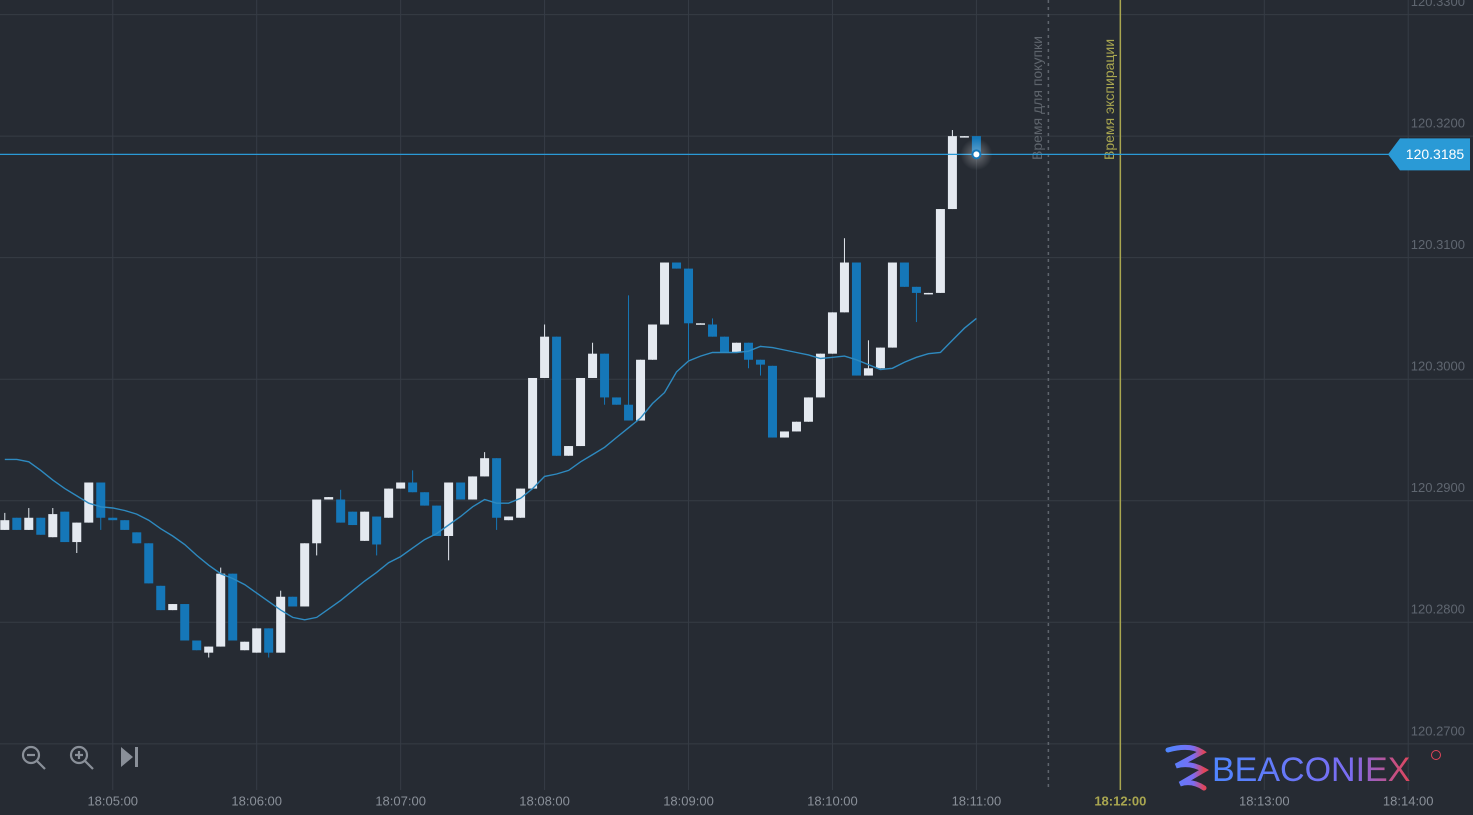  Describe the element at coordinates (1109, 99) in the screenshot. I see `time-marker-label: Время экспирации` at that location.